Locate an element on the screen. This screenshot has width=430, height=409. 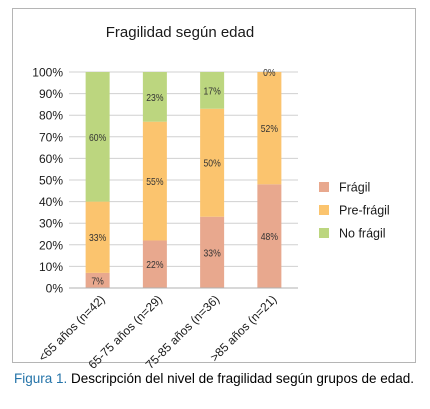
y-tick-label: 60% is located at coordinates (51, 159).